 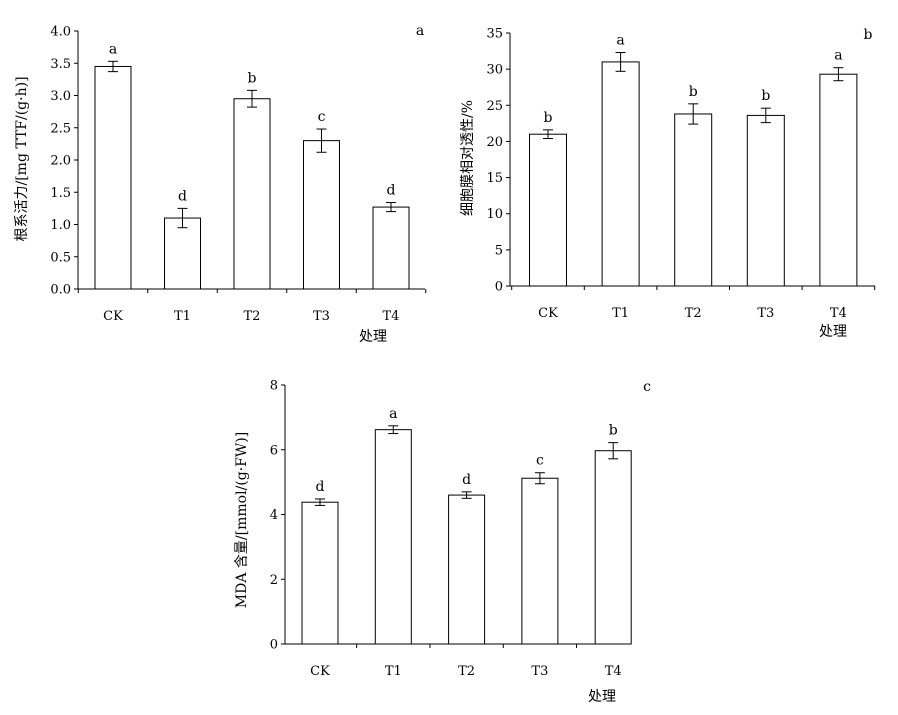 I want to click on y-tick-label: 3.0, so click(x=60, y=96).